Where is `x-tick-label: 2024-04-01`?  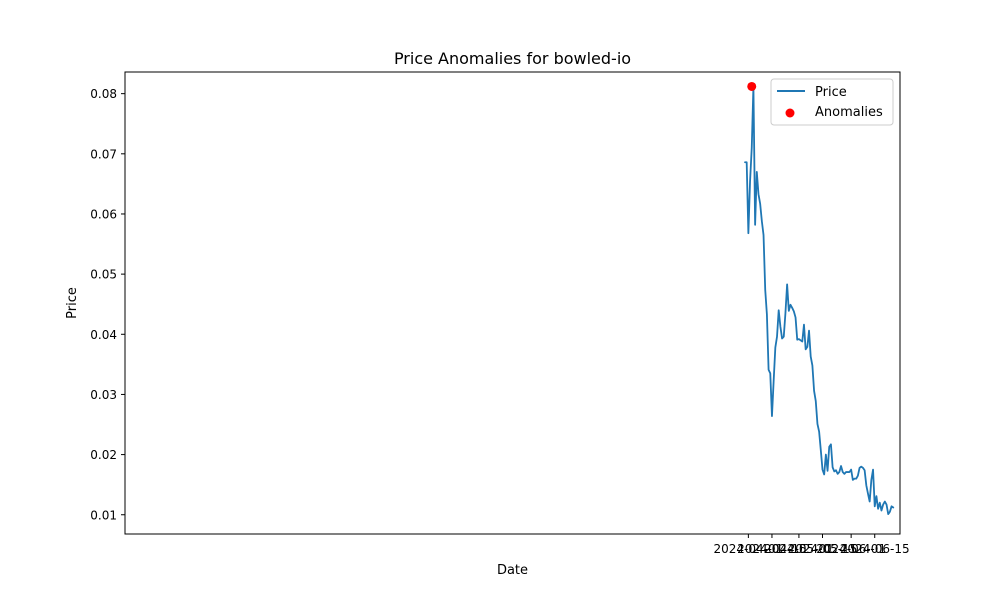 x-tick-label: 2024-04-01 is located at coordinates (748, 549).